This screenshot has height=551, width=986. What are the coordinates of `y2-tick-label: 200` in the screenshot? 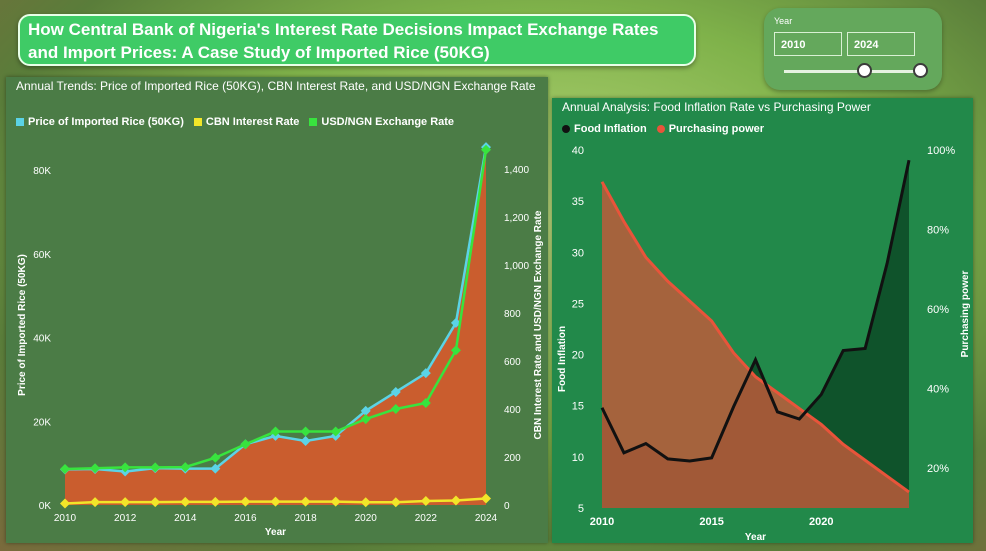 It's located at (512, 458).